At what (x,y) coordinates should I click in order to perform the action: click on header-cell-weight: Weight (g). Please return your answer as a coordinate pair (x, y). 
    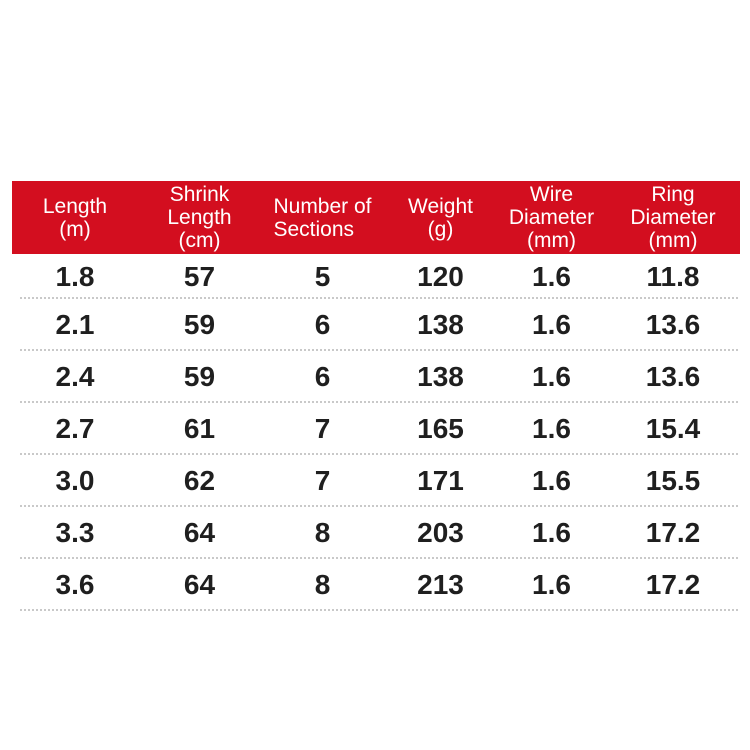
    Looking at the image, I should click on (440, 218).